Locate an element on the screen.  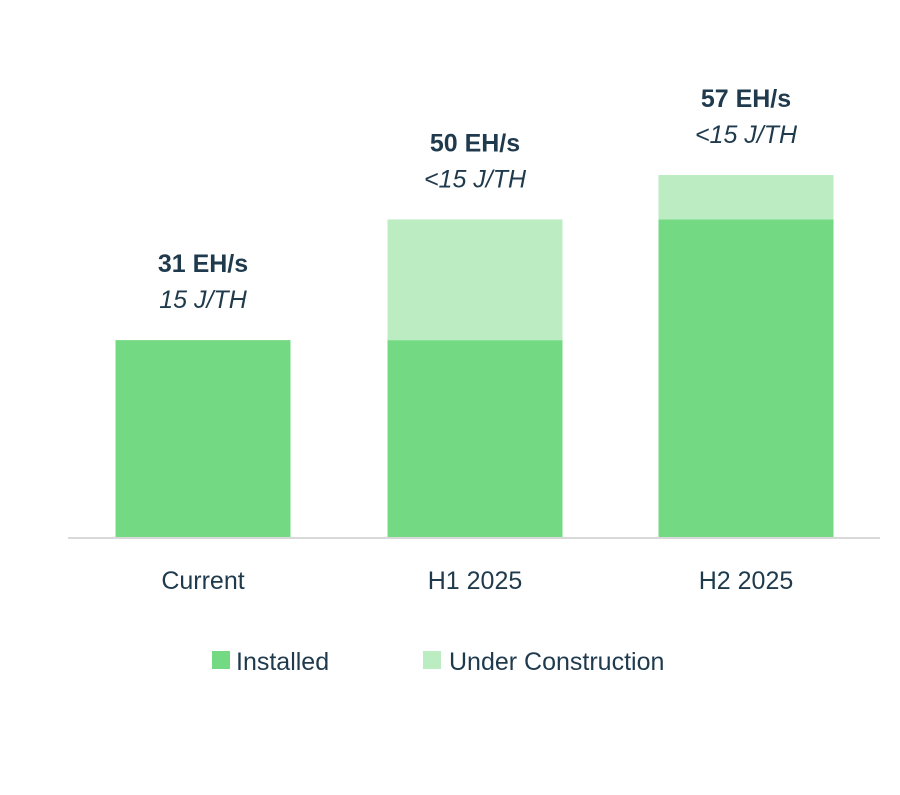
total-label-1: 50 EH/s is located at coordinates (475, 143).